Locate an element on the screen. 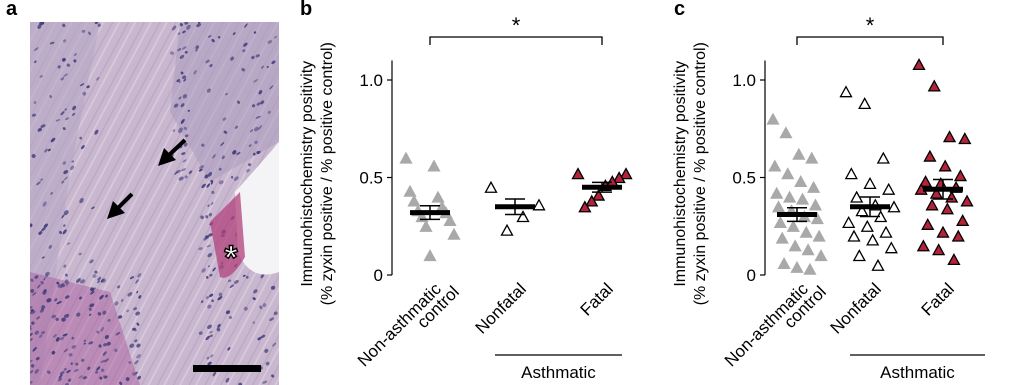 Image resolution: width=1011 pixels, height=385 pixels. epithelium-right is located at coordinates (227, 235).